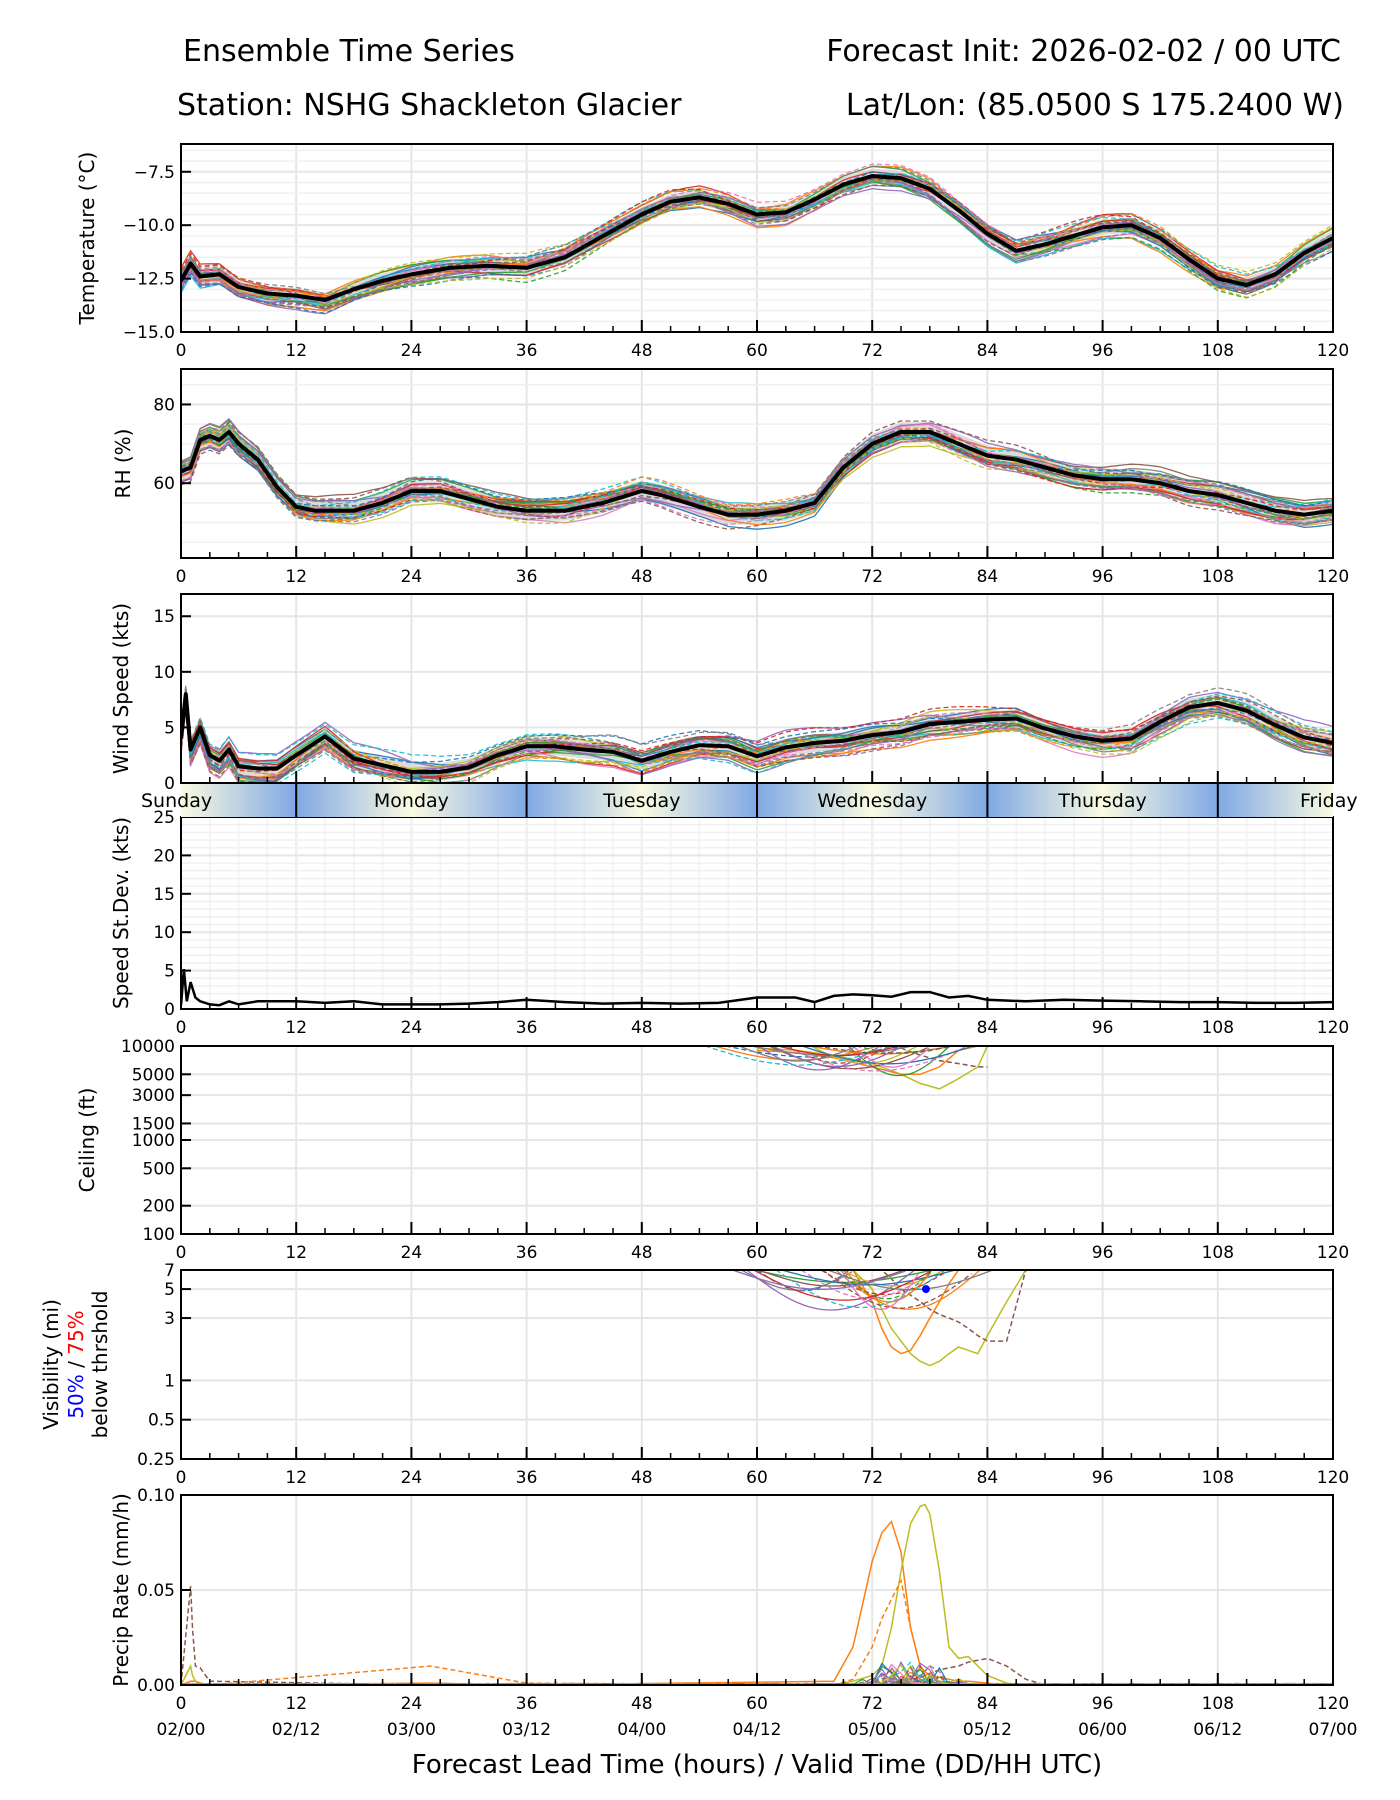 The height and width of the screenshot is (1800, 1400). I want to click on ensemble-mean-line, so click(757, 473).